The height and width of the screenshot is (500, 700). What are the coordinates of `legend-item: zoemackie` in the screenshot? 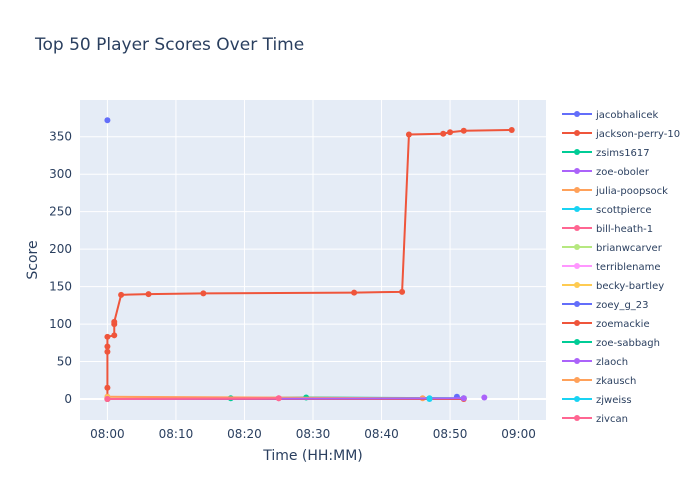 It's located at (606, 324).